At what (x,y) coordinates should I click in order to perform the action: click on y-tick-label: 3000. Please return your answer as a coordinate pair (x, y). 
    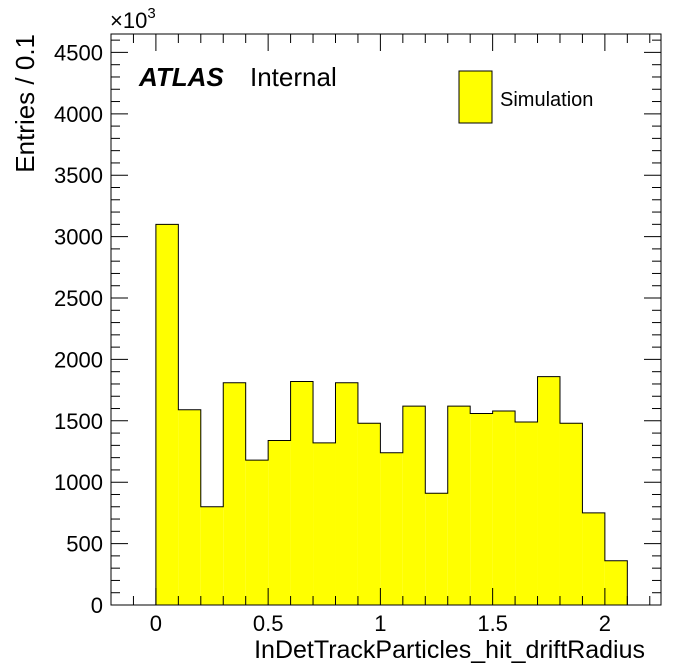
    Looking at the image, I should click on (78, 237).